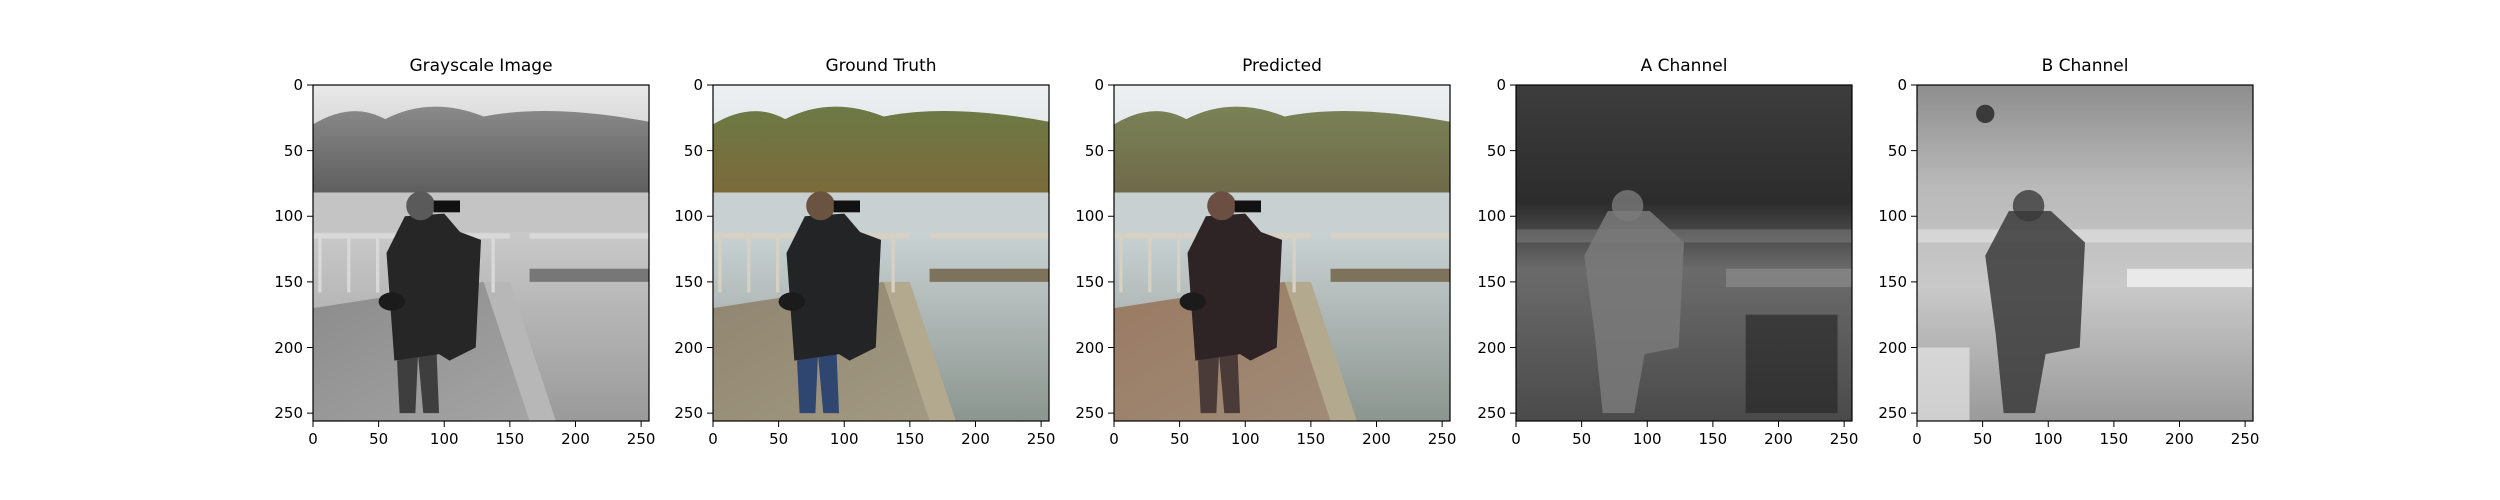  I want to click on panel-title: B Channel, so click(2085, 66).